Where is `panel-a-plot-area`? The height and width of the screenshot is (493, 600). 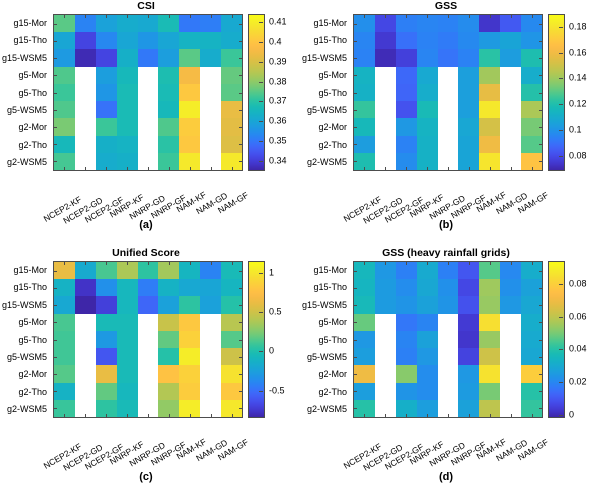 panel-a-plot-area is located at coordinates (148, 92).